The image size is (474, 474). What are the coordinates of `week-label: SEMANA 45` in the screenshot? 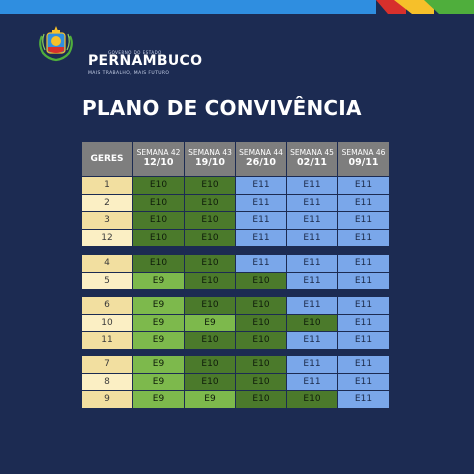 It's located at (312, 153).